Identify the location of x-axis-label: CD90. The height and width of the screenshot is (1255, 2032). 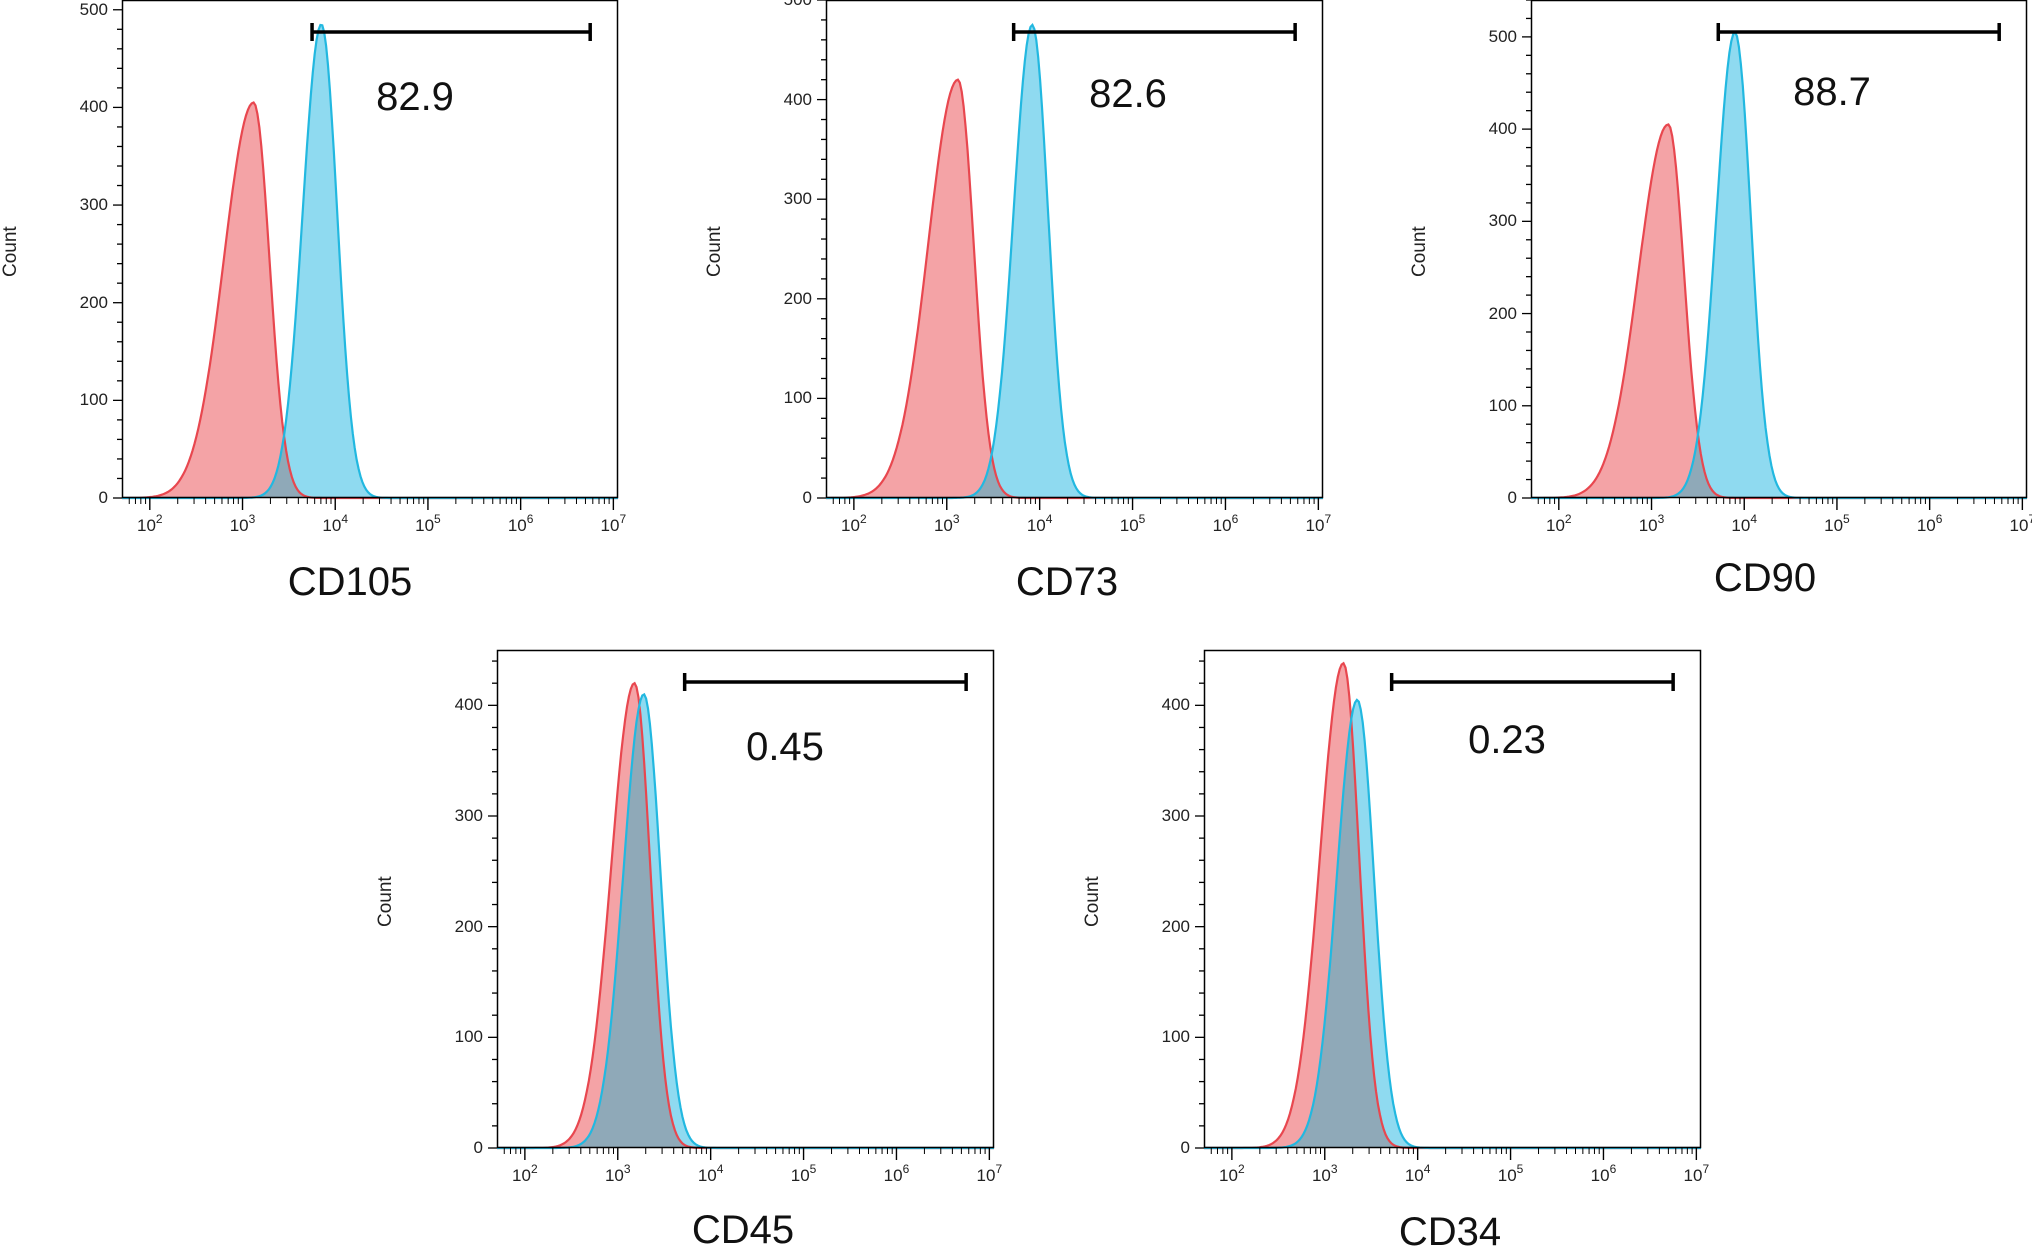
(1765, 578).